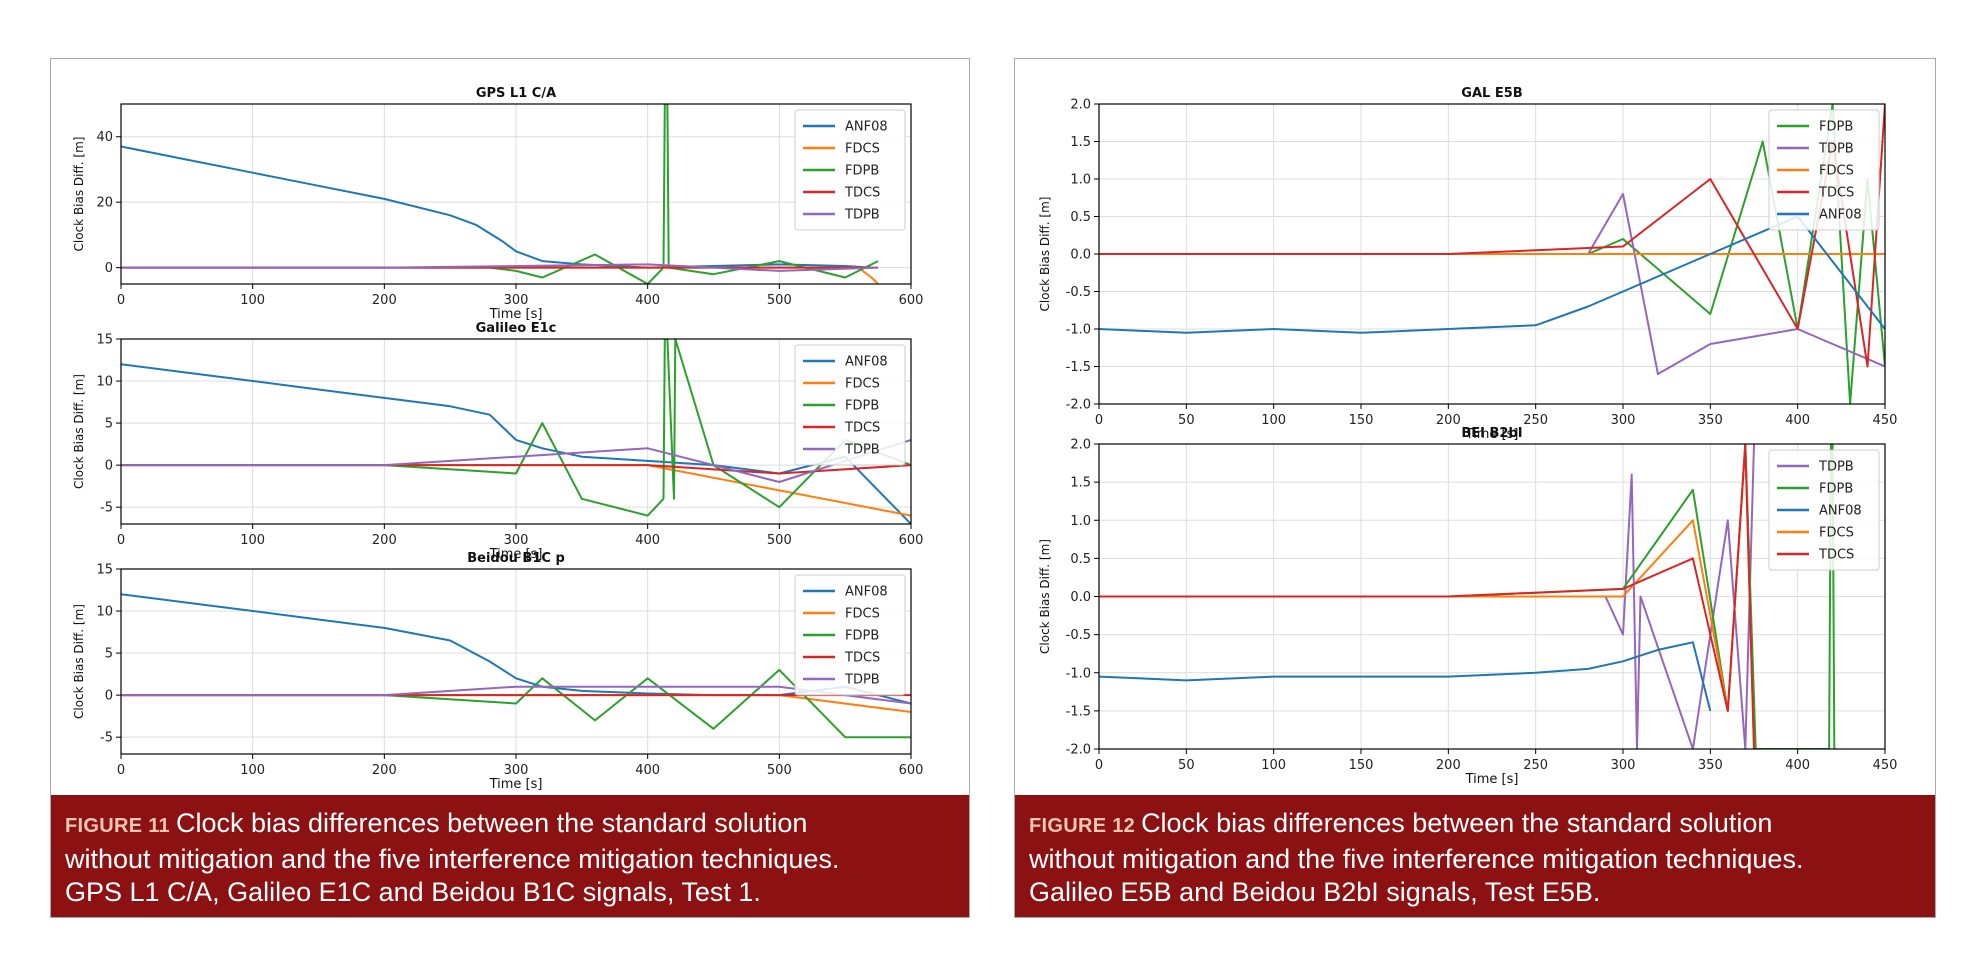  What do you see at coordinates (1427, 596) in the screenshot?
I see `series-line-tdcs` at bounding box center [1427, 596].